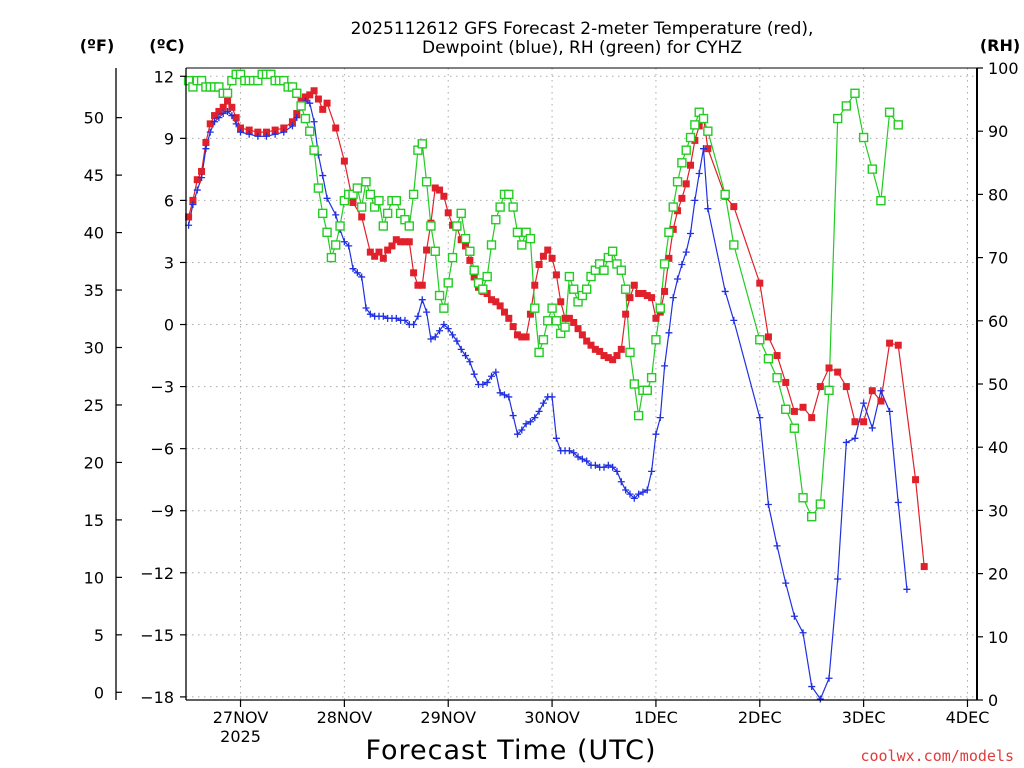 This screenshot has width=1024, height=768. I want to click on rh-tick-label: 0, so click(993, 700).